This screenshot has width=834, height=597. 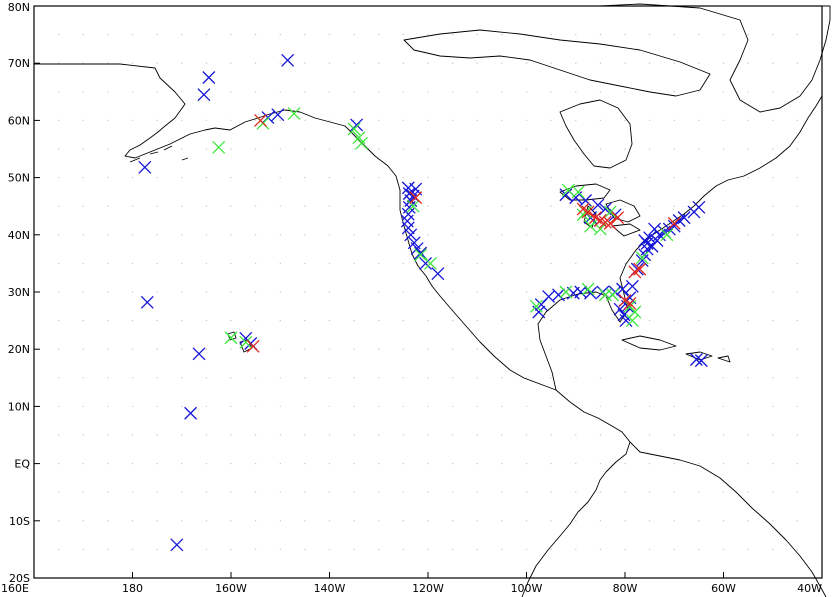 What do you see at coordinates (19, 235) in the screenshot?
I see `y-tick-label: 40N` at bounding box center [19, 235].